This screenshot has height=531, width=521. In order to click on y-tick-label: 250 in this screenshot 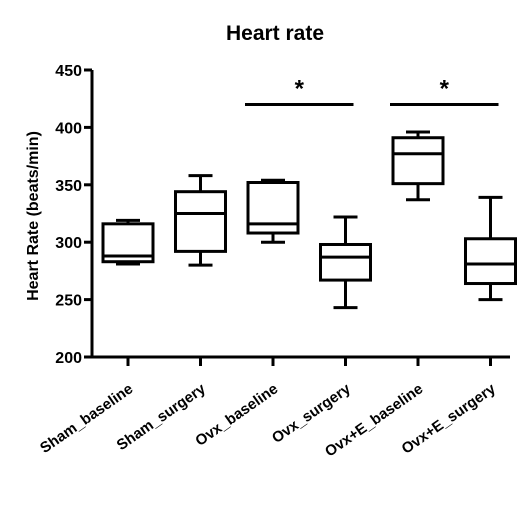, I will do `click(68, 301)`.